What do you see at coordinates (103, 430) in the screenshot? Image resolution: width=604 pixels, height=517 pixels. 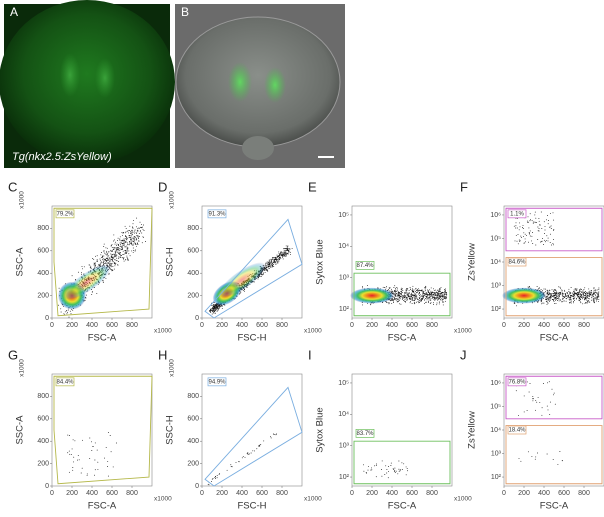 I see `gate` at bounding box center [103, 430].